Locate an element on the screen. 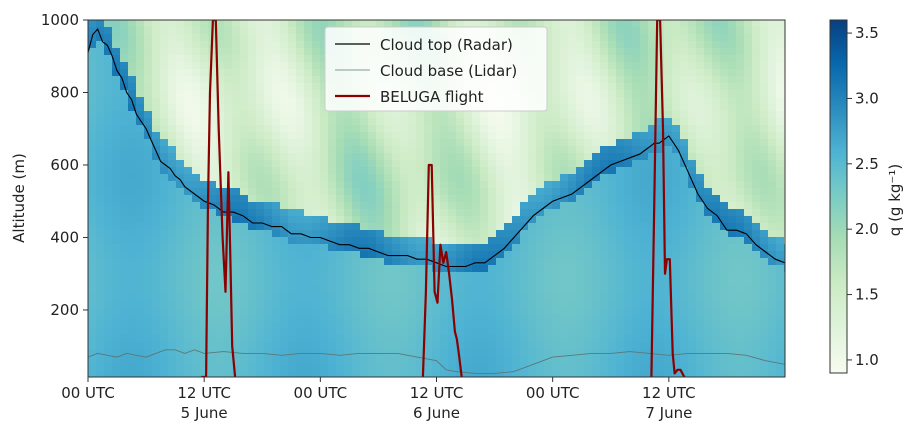 The width and height of the screenshot is (919, 426). beluga-flight-line is located at coordinates (442, 270).